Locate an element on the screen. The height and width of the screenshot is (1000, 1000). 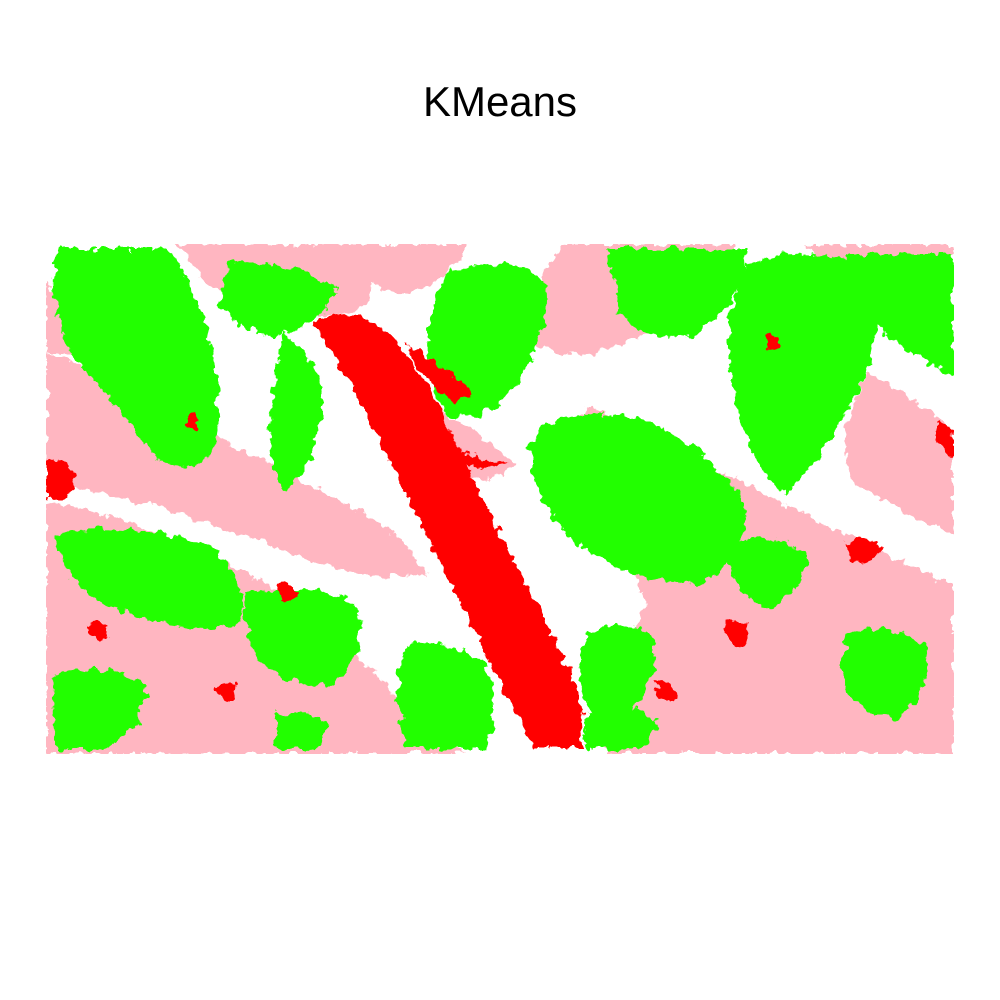
plot-title: KMeans is located at coordinates (500, 101).